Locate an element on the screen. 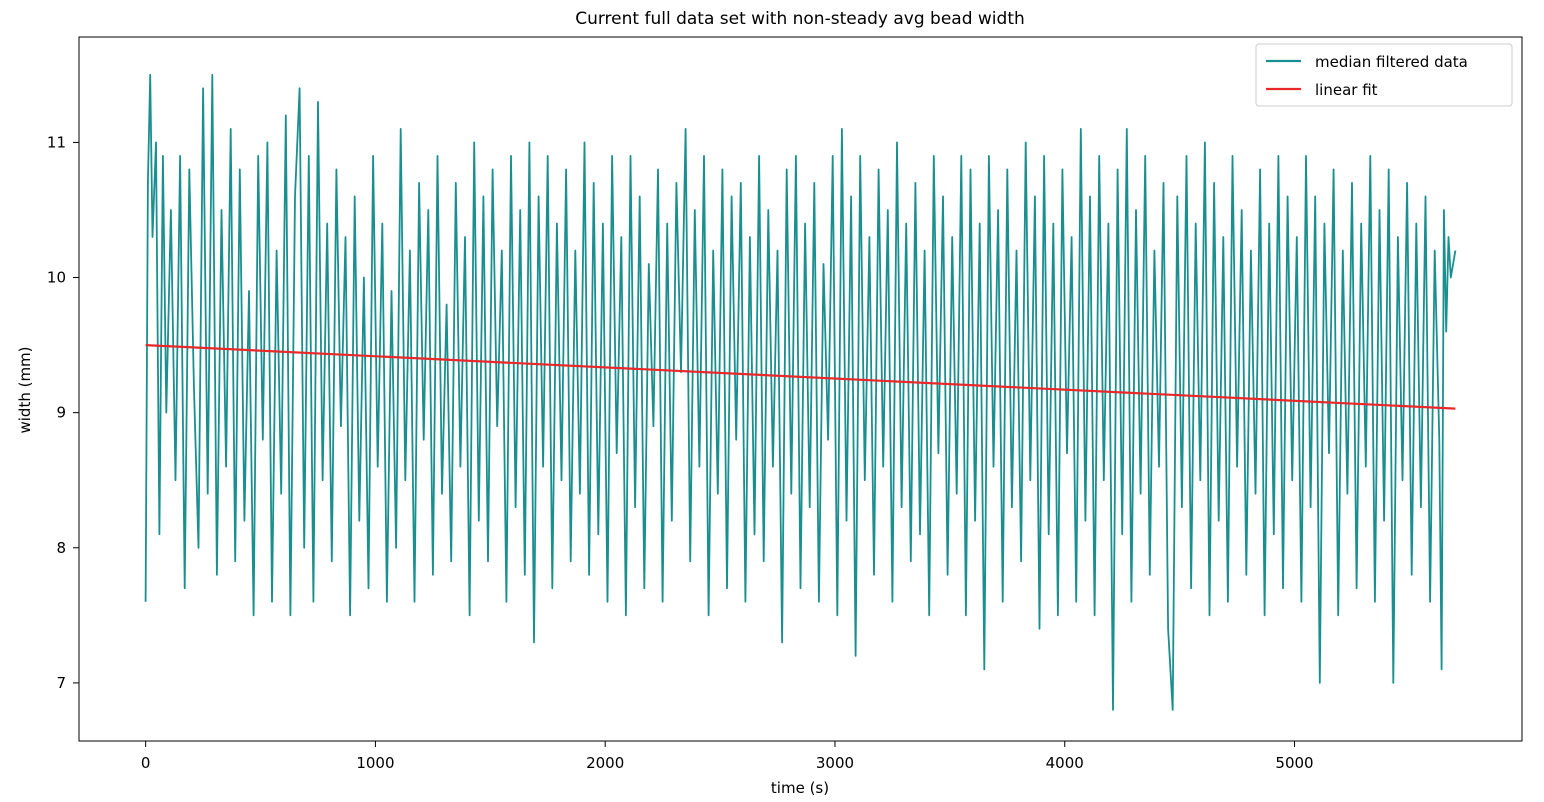 Image resolution: width=1544 pixels, height=802 pixels. x-tick-label: 1000 is located at coordinates (375, 763).